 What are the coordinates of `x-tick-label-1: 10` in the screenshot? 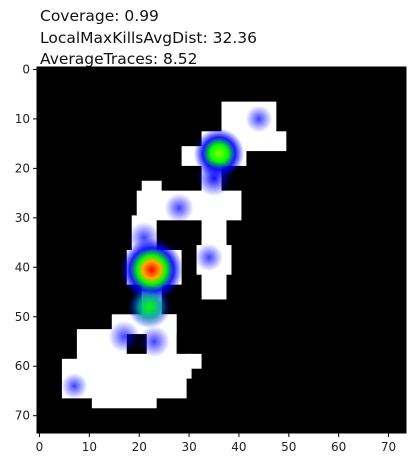 It's located at (89, 447).